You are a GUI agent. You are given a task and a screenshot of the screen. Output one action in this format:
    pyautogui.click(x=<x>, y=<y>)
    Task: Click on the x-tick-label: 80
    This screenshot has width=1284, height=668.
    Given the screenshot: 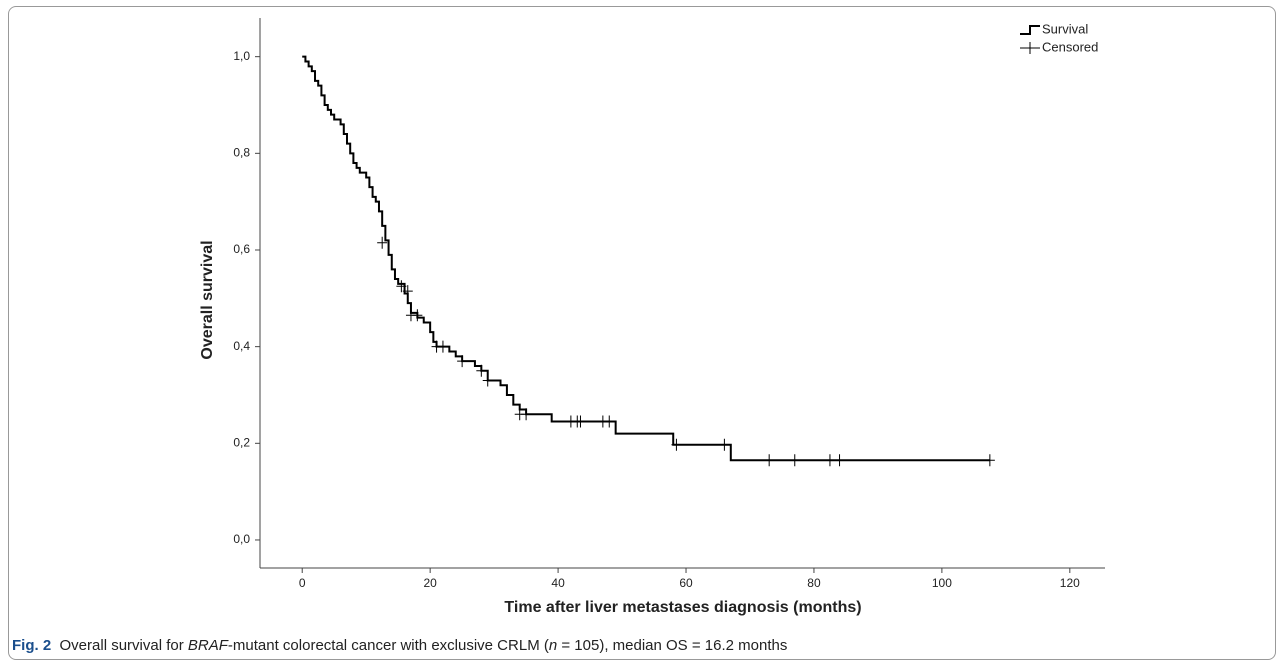 What is the action you would take?
    pyautogui.click(x=814, y=583)
    